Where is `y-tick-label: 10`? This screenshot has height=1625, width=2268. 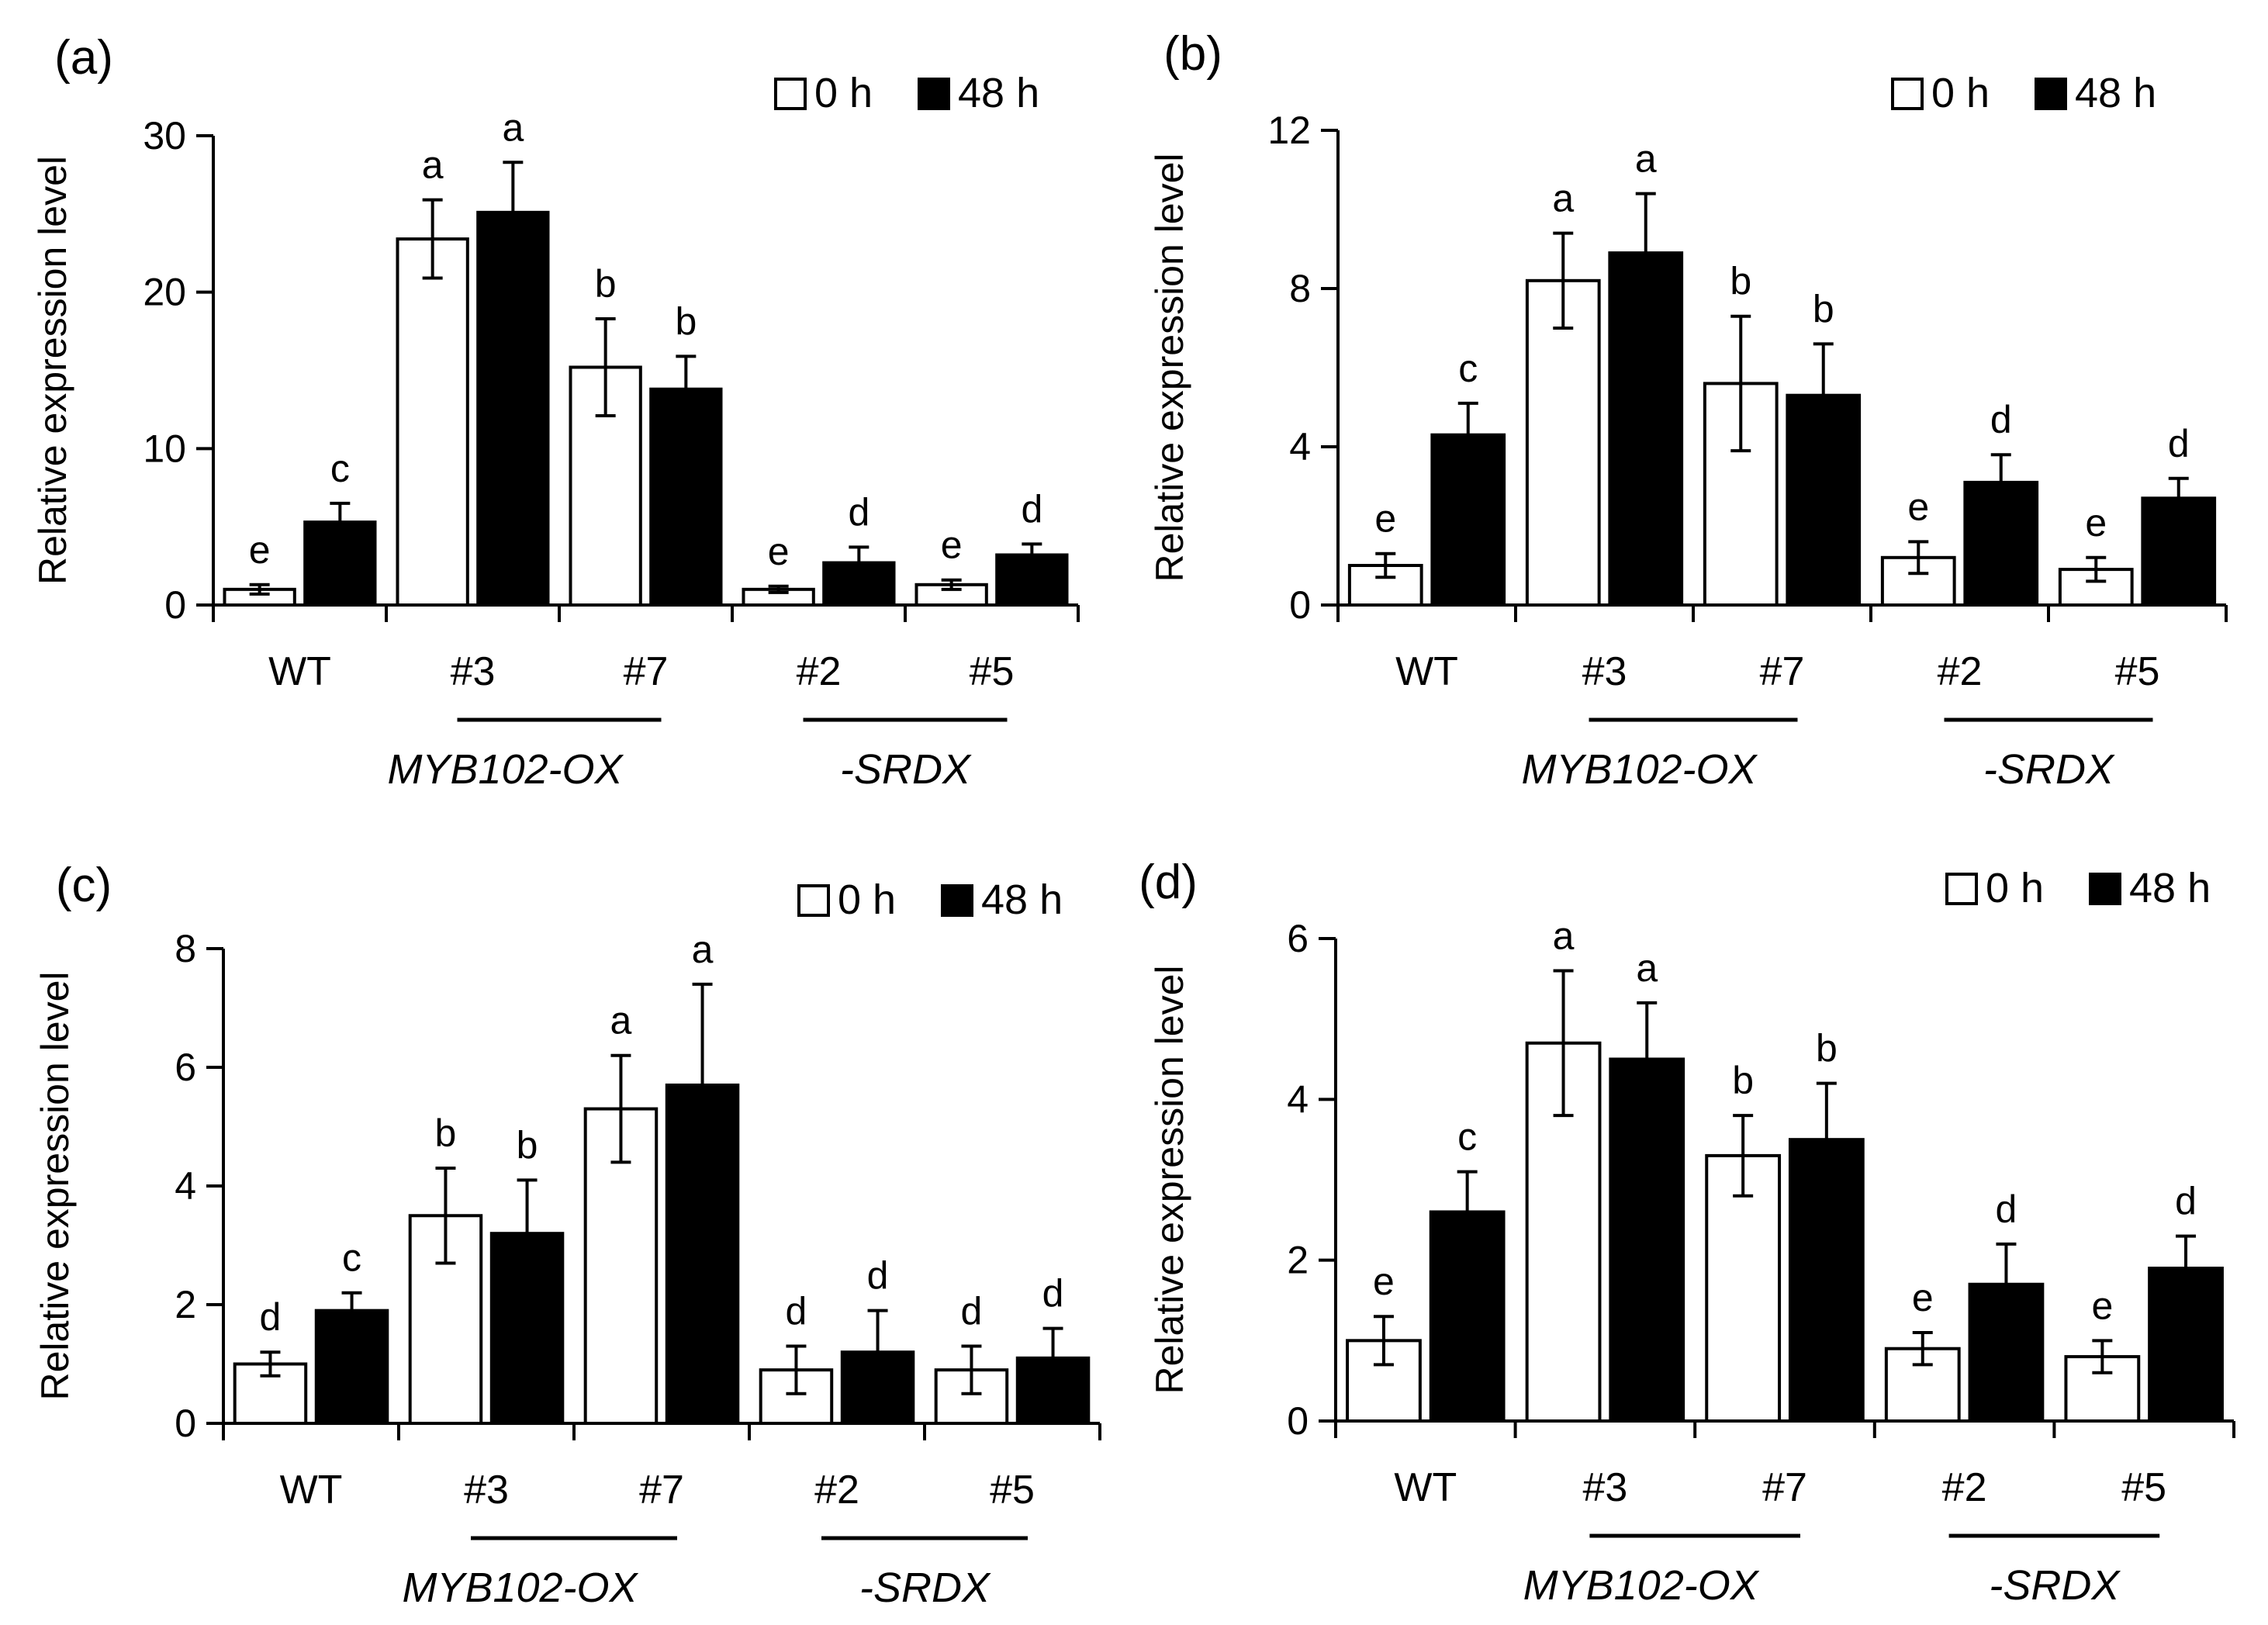 y-tick-label: 10 is located at coordinates (164, 448).